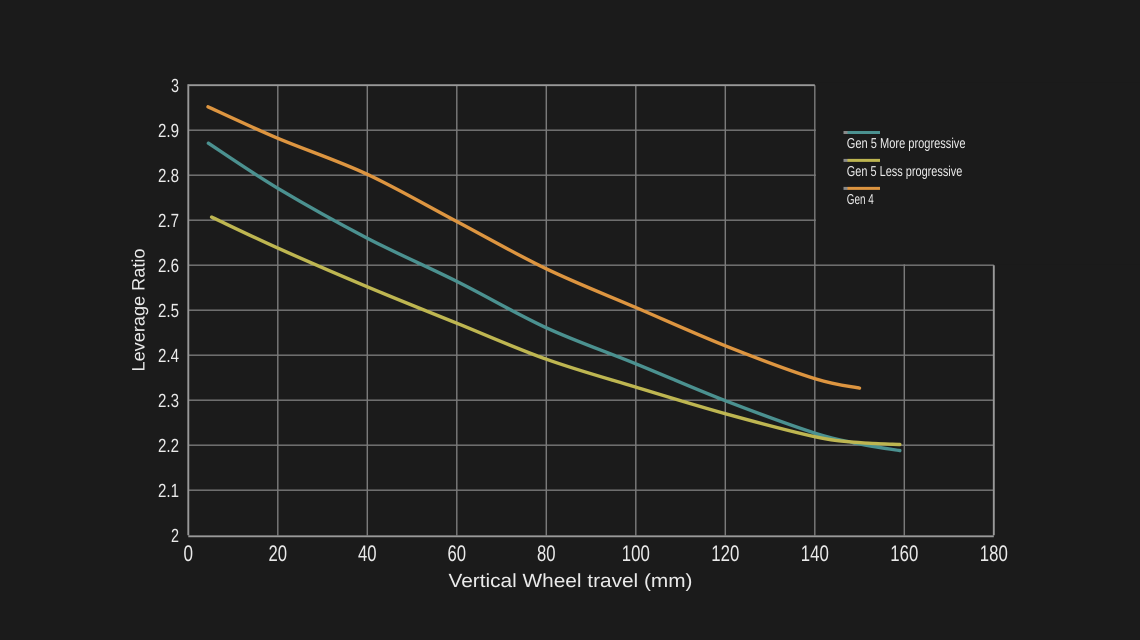 This screenshot has width=1140, height=640. Describe the element at coordinates (906, 144) in the screenshot. I see `svg-text: Gen 5 More progressive` at that location.